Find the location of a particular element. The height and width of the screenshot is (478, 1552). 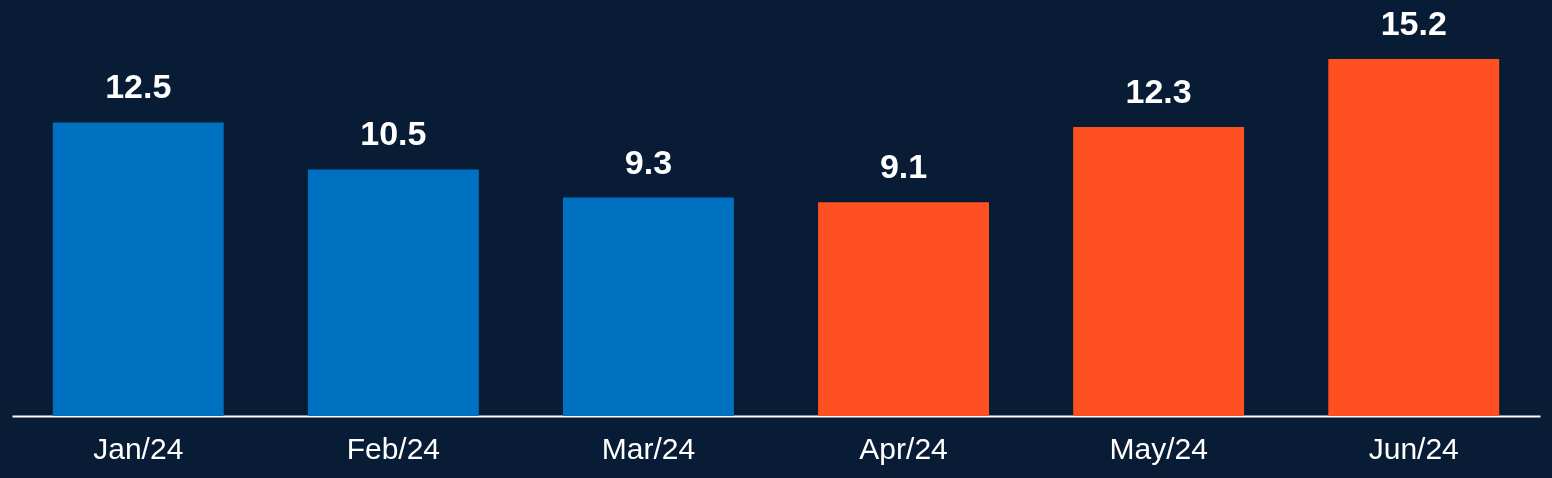

x-tick-label: Apr/24 is located at coordinates (903, 448).